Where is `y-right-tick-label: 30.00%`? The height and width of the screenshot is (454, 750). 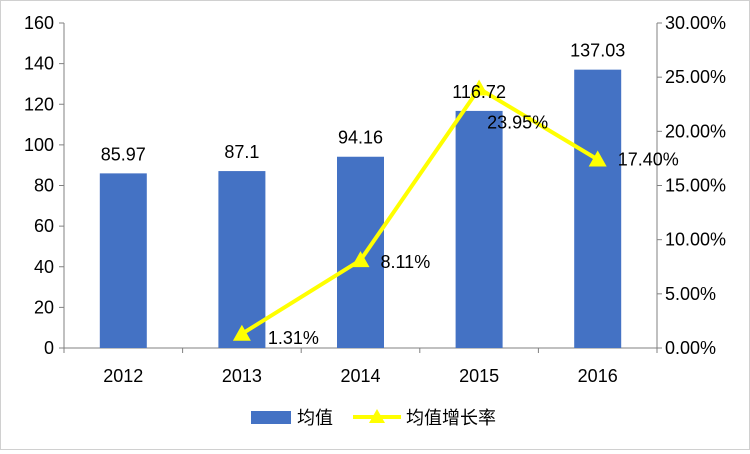 y-right-tick-label: 30.00% is located at coordinates (695, 23).